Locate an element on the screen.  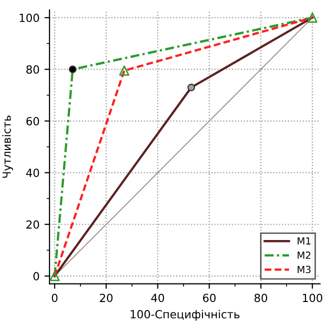
y-tick-label: 100 is located at coordinates (30, 18).